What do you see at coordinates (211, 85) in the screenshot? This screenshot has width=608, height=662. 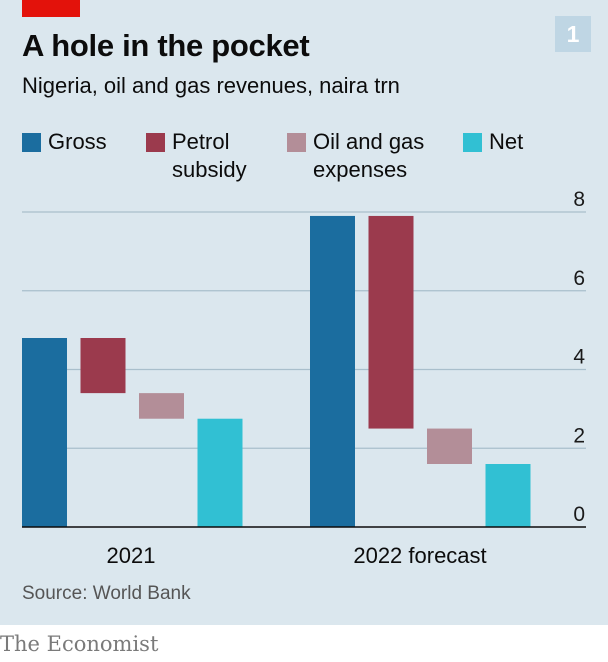 I see `chart-subtitle: Nigeria, oil and gas revenues, naira trn` at bounding box center [211, 85].